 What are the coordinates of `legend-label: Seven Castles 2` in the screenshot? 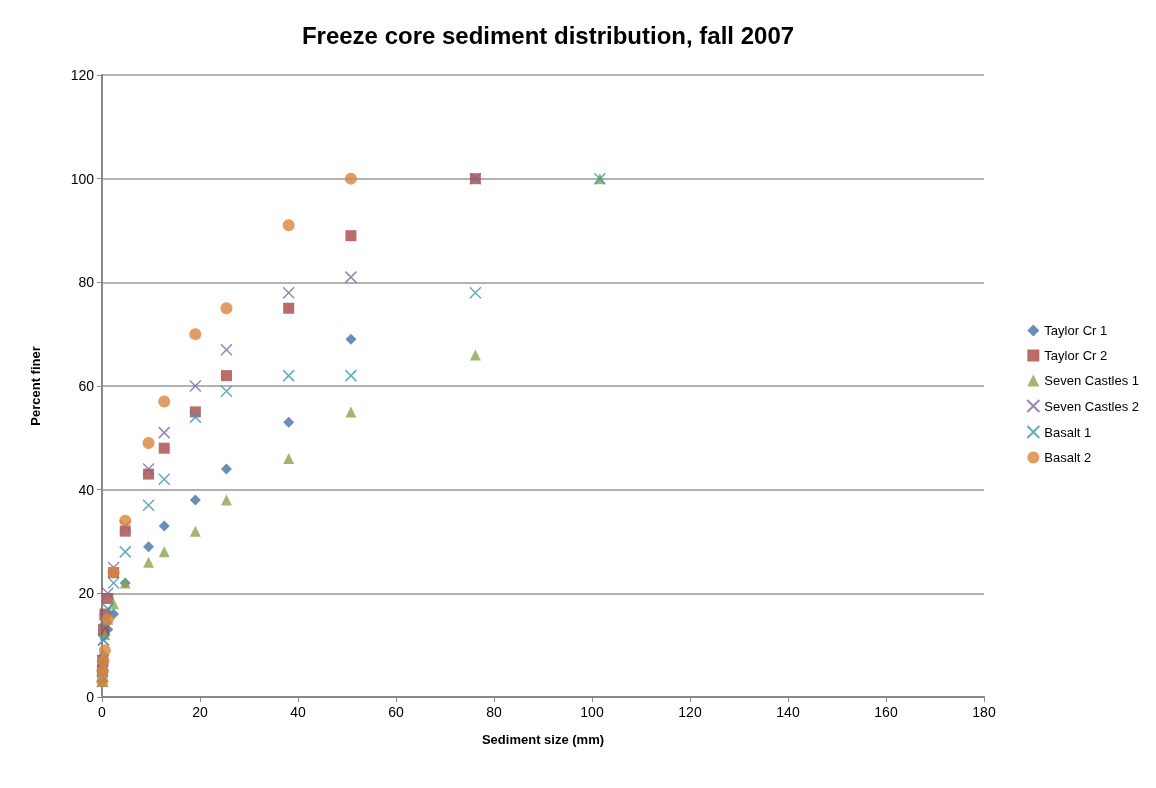 It's located at (1092, 406).